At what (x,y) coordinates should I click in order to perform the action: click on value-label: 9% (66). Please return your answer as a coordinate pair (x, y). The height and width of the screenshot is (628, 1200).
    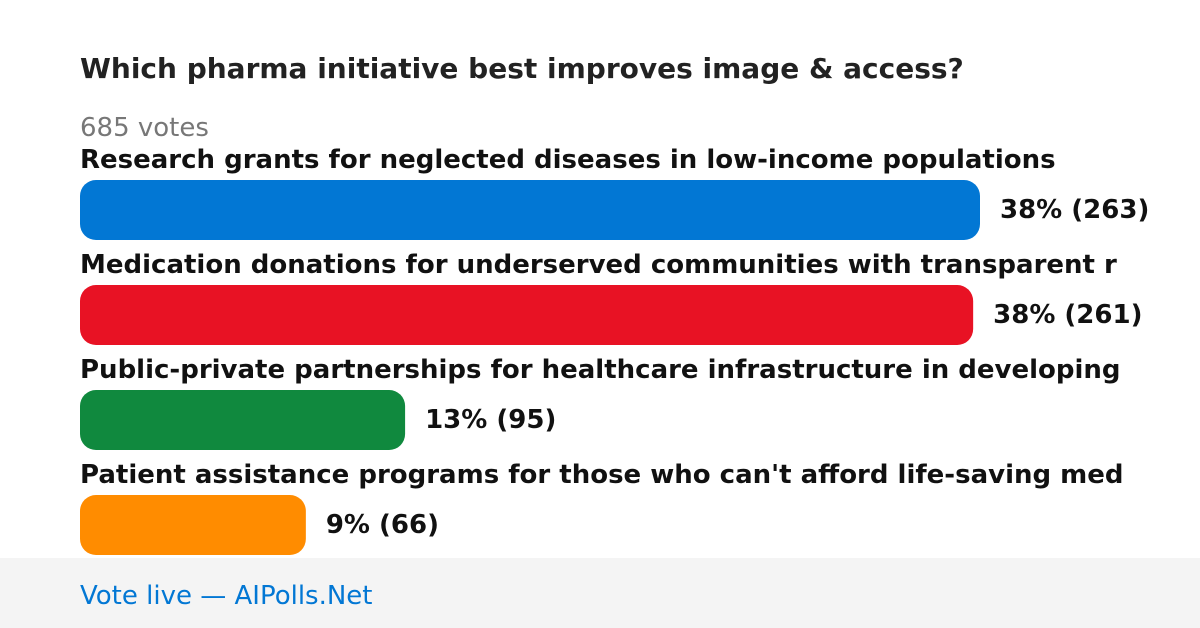
    Looking at the image, I should click on (382, 525).